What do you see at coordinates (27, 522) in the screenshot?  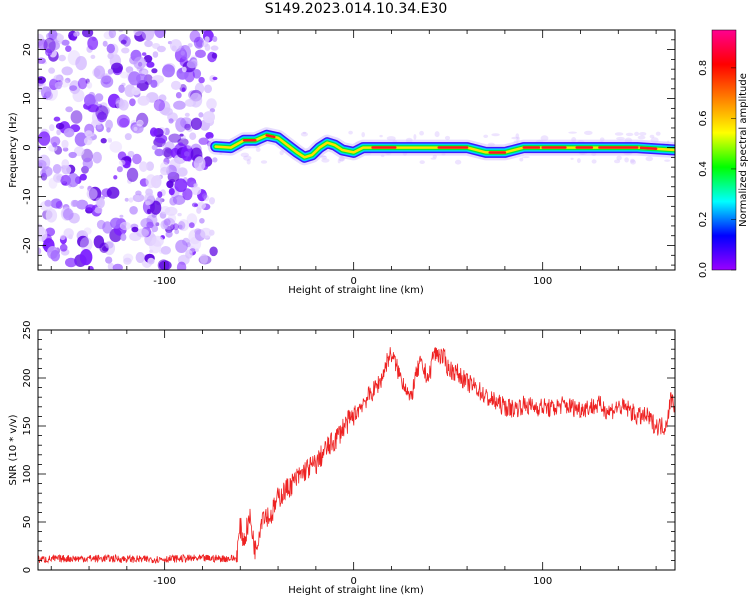 I see `y-tick-label: 50` at bounding box center [27, 522].